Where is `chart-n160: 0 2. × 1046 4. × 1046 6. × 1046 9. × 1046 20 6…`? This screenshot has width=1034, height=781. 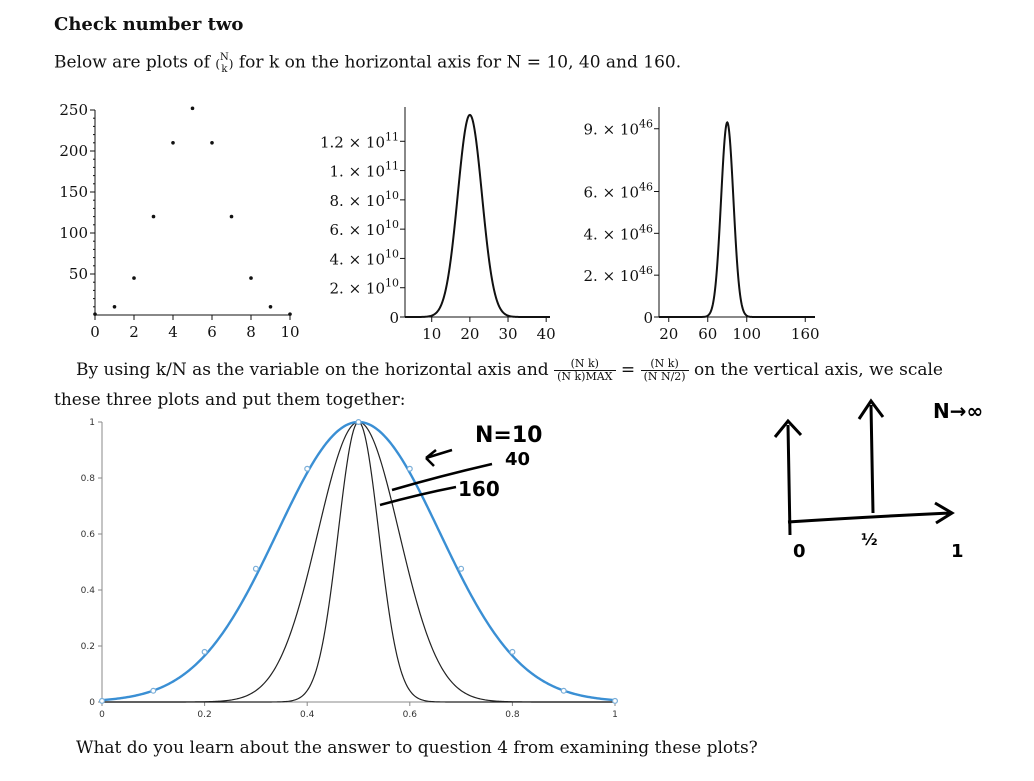
chart-n160: 0 2. × 1046 4. × 1046 6. × 1046 9. × 1046 20 6… is located at coordinates (701, 225).